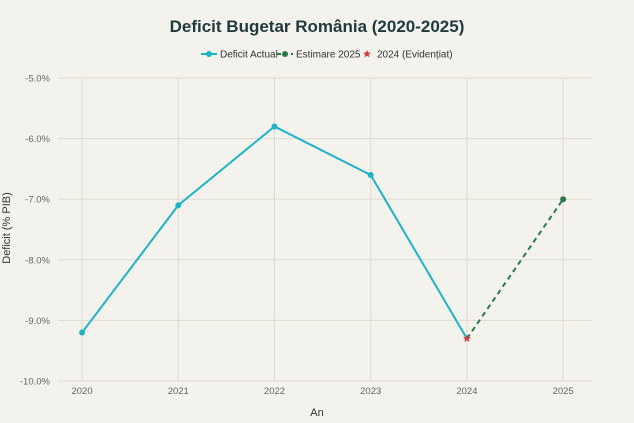 Image resolution: width=634 pixels, height=423 pixels. I want to click on y-tick-label: -7.0%, so click(37, 200).